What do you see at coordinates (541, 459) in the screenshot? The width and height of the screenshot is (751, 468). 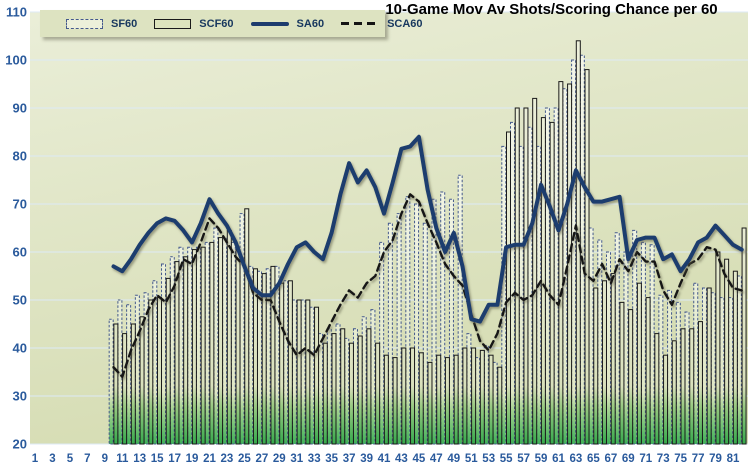 I see `x-tick-label: 59` at bounding box center [541, 459].